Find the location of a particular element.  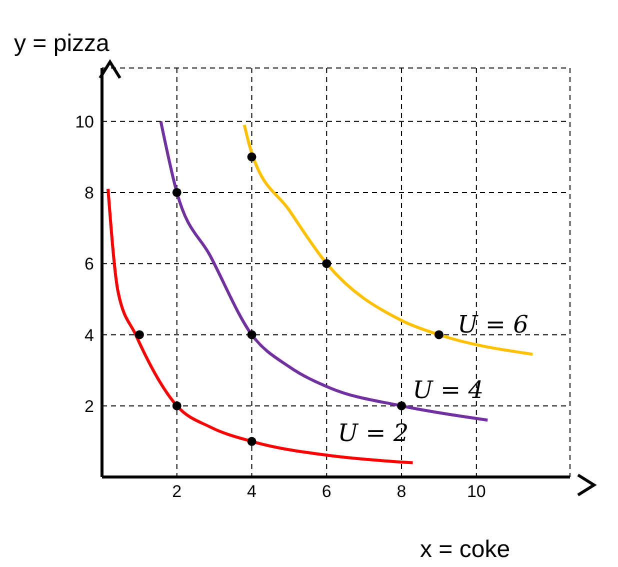

y-tick-label: 4 is located at coordinates (89, 335).